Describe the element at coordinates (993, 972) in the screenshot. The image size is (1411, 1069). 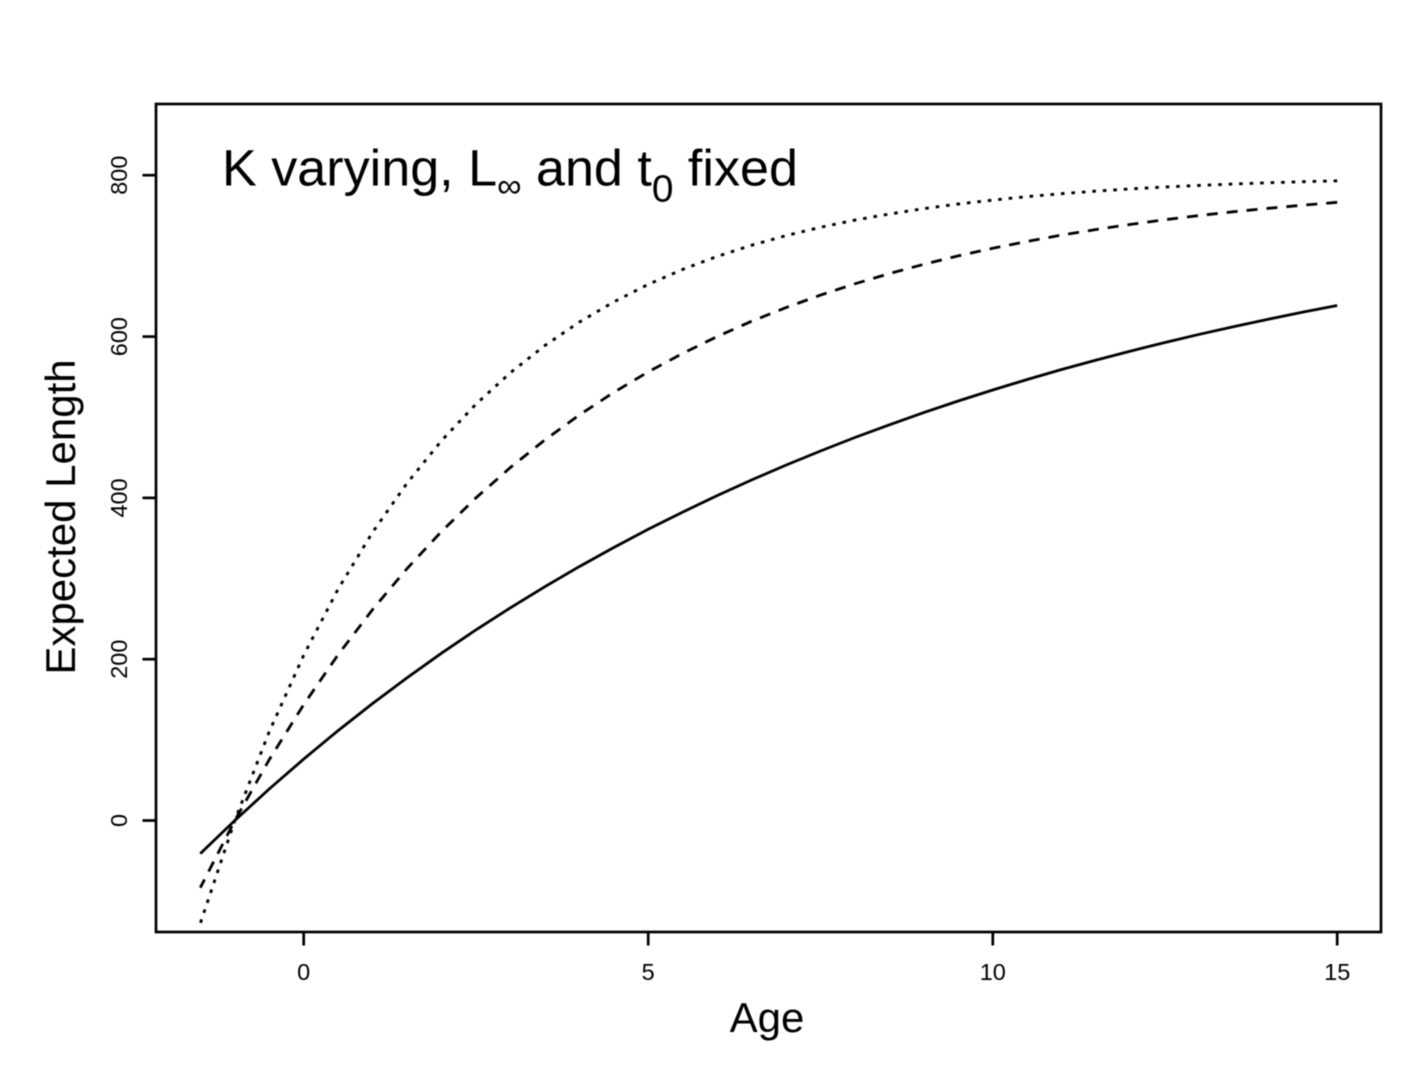
I see `svg-text: 10` at that location.